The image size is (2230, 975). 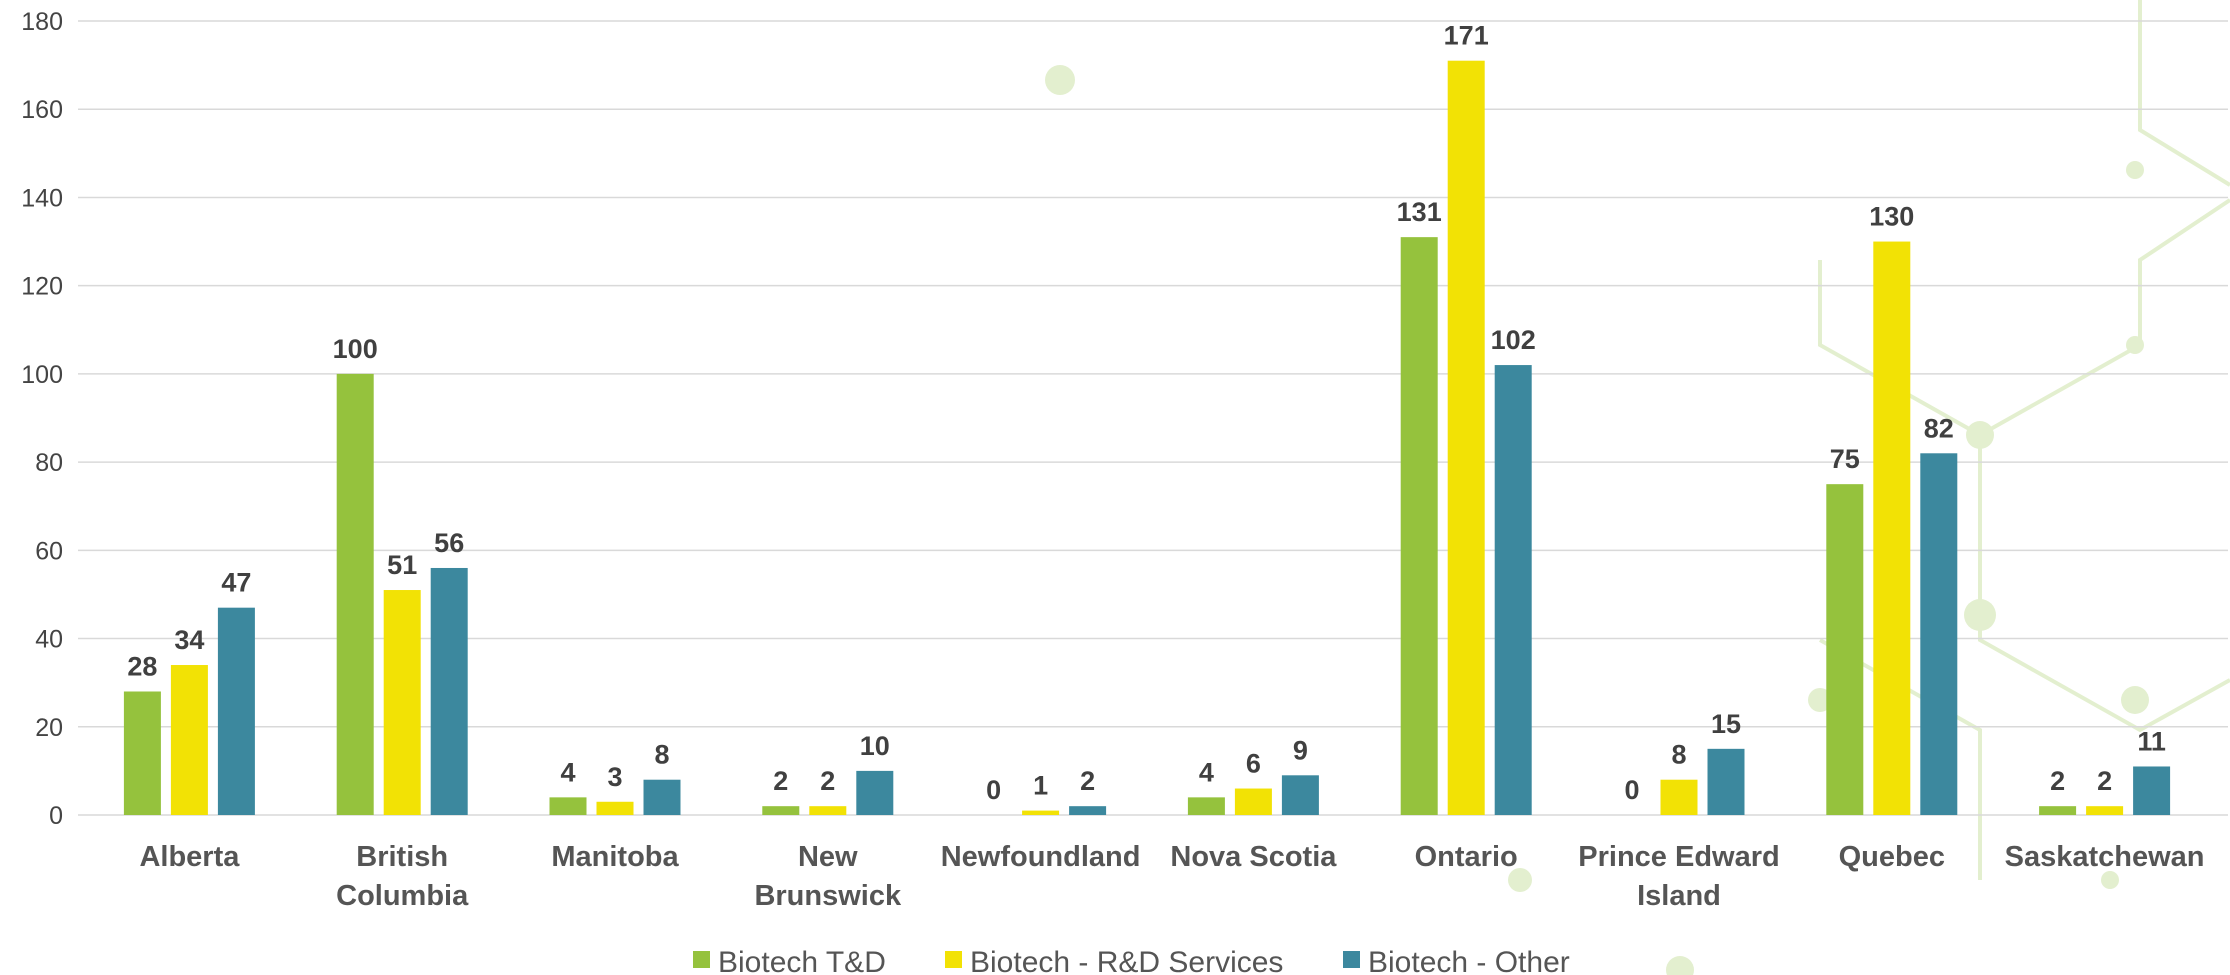 I want to click on data-label: 47, so click(x=236, y=583).